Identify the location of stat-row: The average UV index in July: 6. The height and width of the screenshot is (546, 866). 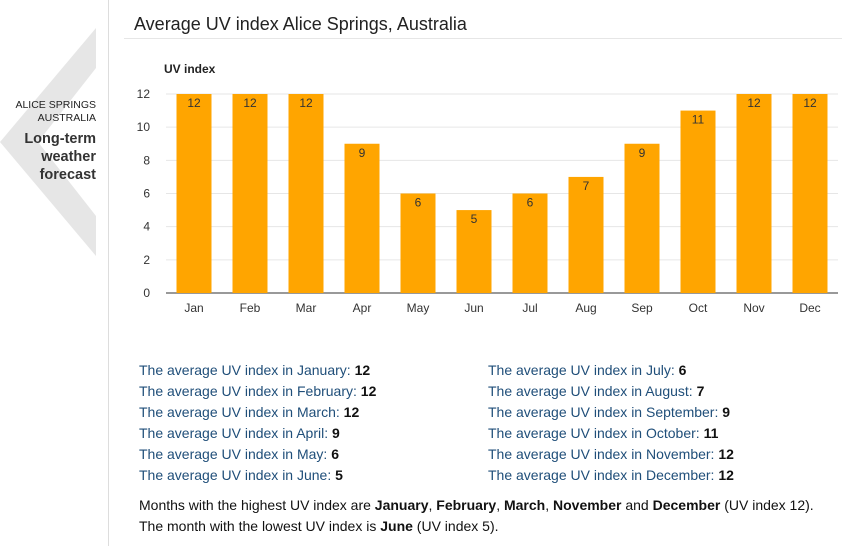
(611, 370).